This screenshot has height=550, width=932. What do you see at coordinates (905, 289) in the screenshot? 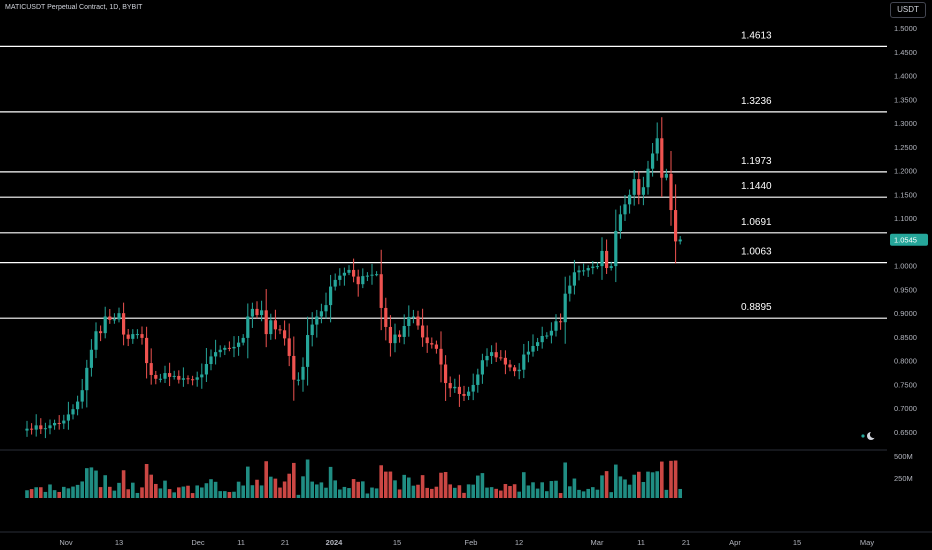
I see `price-tick: 0.9500` at bounding box center [905, 289].